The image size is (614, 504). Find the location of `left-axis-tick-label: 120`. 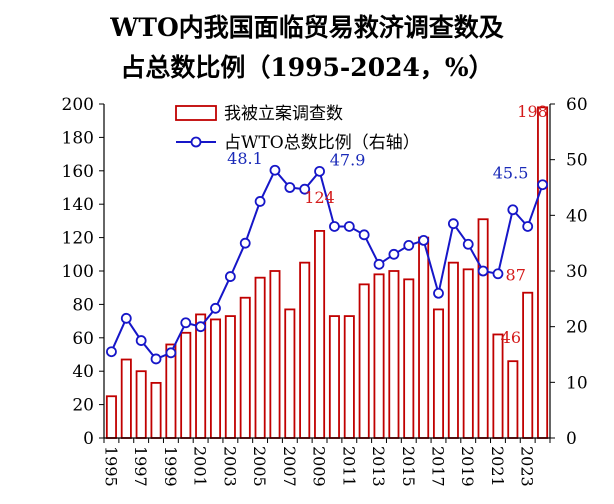

left-axis-tick-label: 120 is located at coordinates (78, 239).